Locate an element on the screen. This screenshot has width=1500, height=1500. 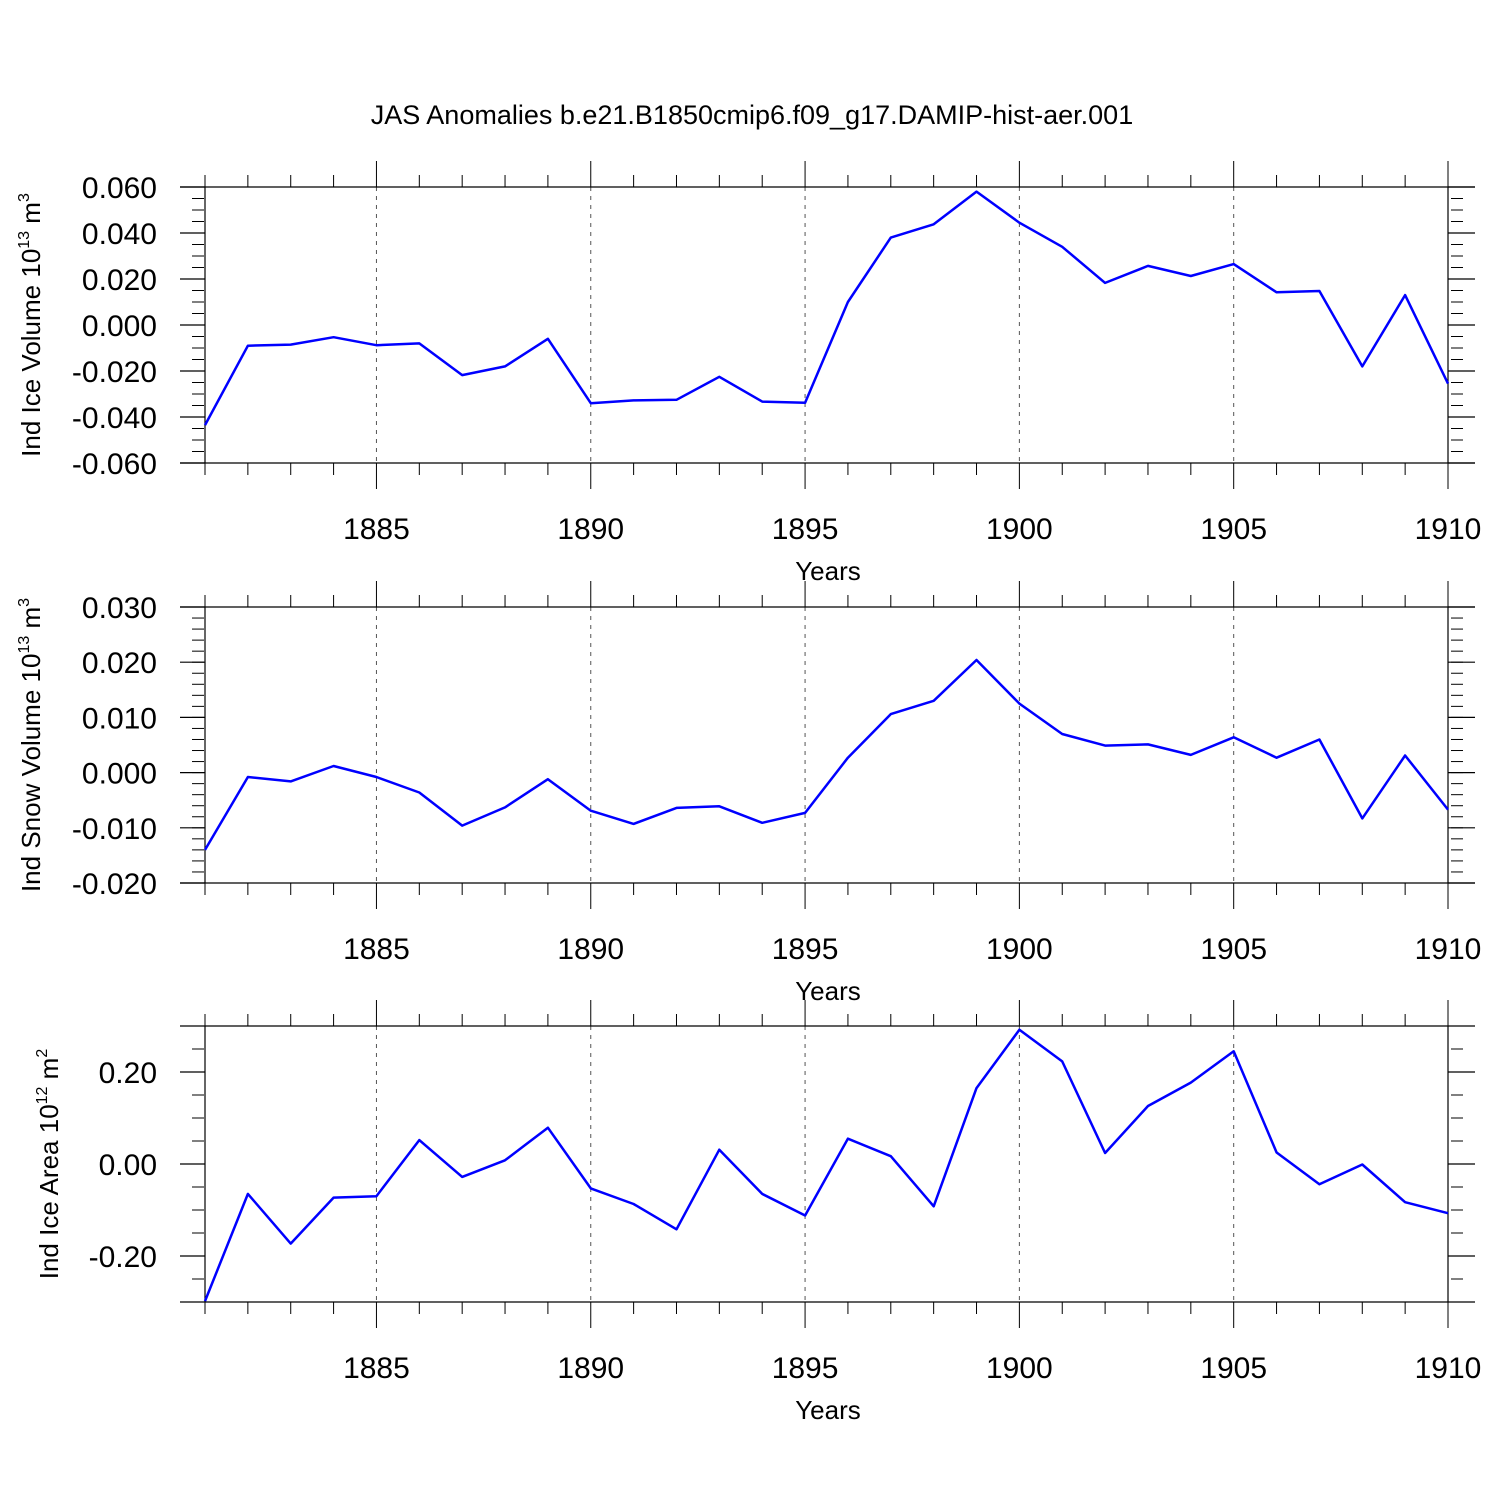
y-tick-label: -0.20 is located at coordinates (123, 1257).